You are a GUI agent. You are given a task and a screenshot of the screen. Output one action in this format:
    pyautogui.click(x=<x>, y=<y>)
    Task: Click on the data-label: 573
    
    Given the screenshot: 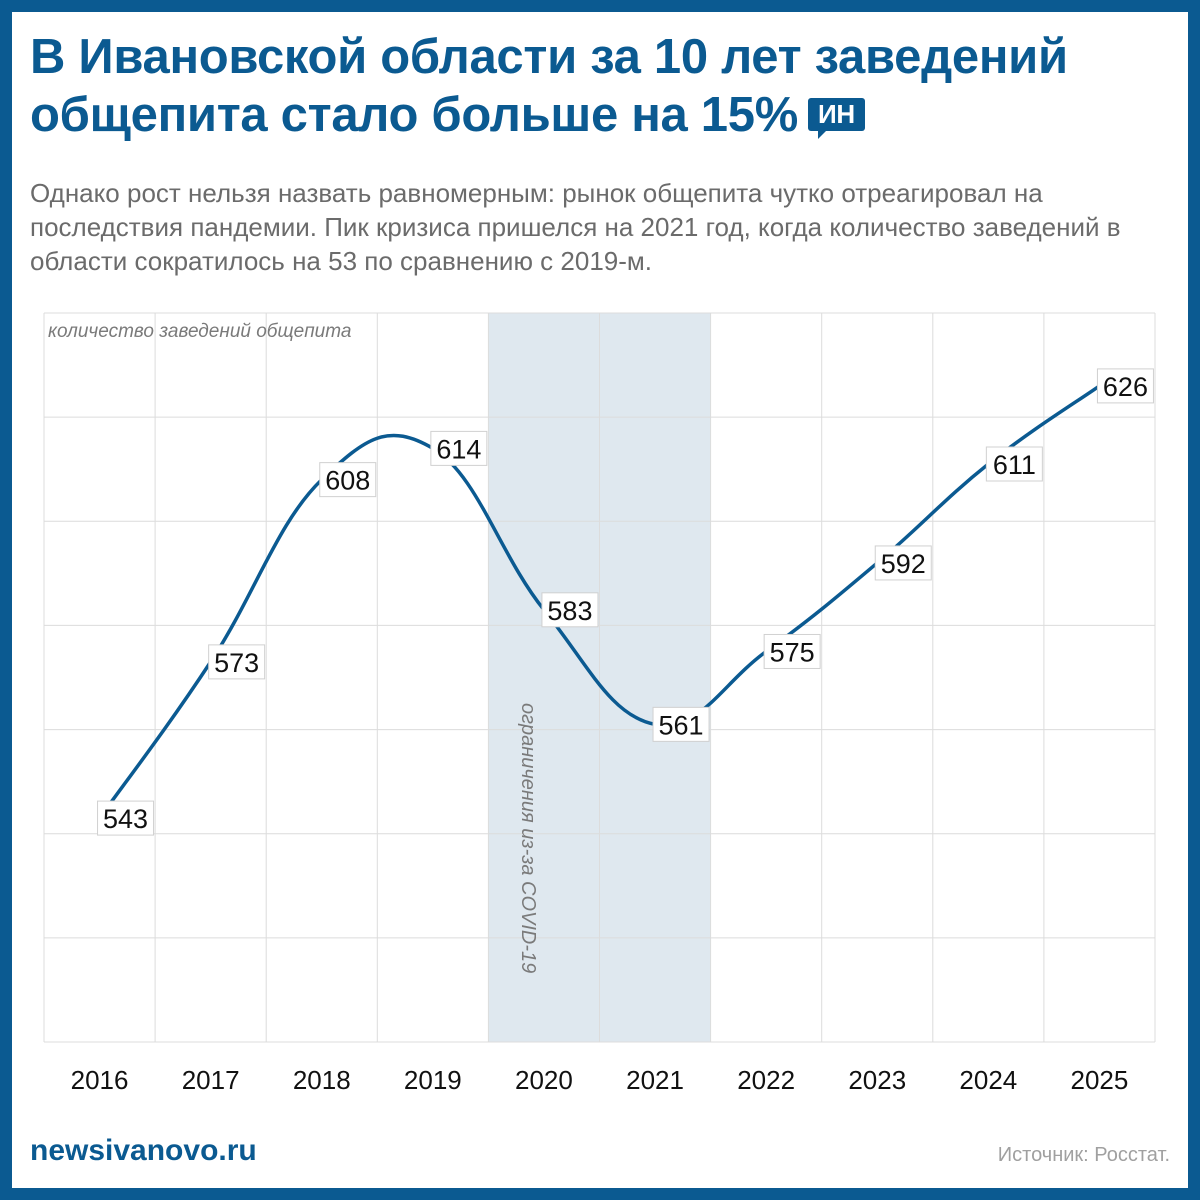 What is the action you would take?
    pyautogui.click(x=236, y=663)
    